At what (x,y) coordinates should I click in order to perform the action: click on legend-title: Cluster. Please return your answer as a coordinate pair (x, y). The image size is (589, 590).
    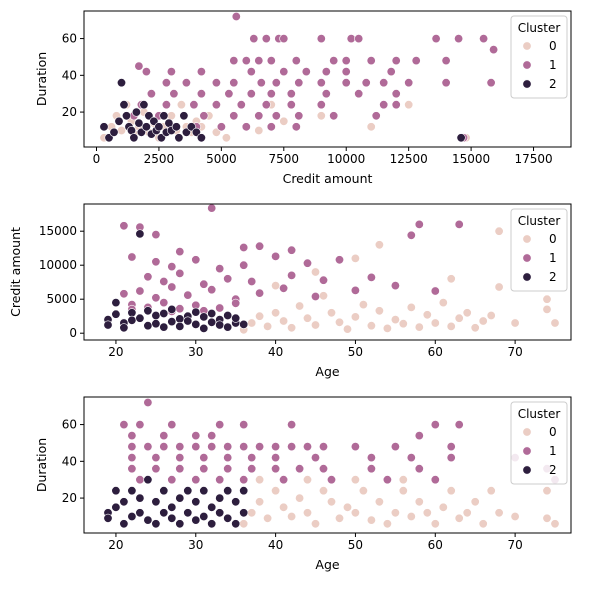
    Looking at the image, I should click on (539, 28).